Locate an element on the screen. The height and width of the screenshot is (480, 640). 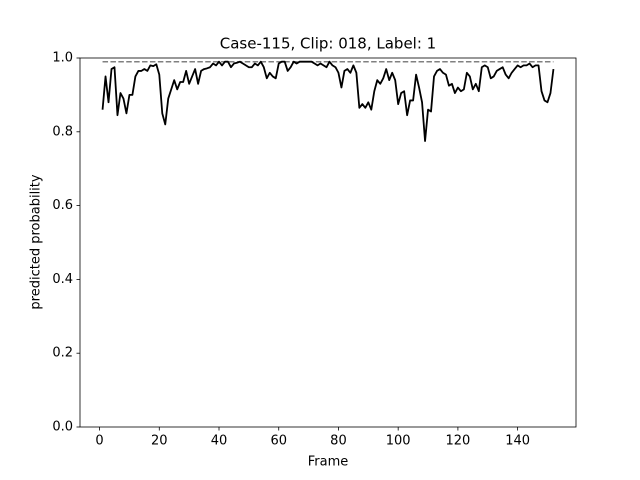
y-tick-label: 1.0 is located at coordinates (62, 58).